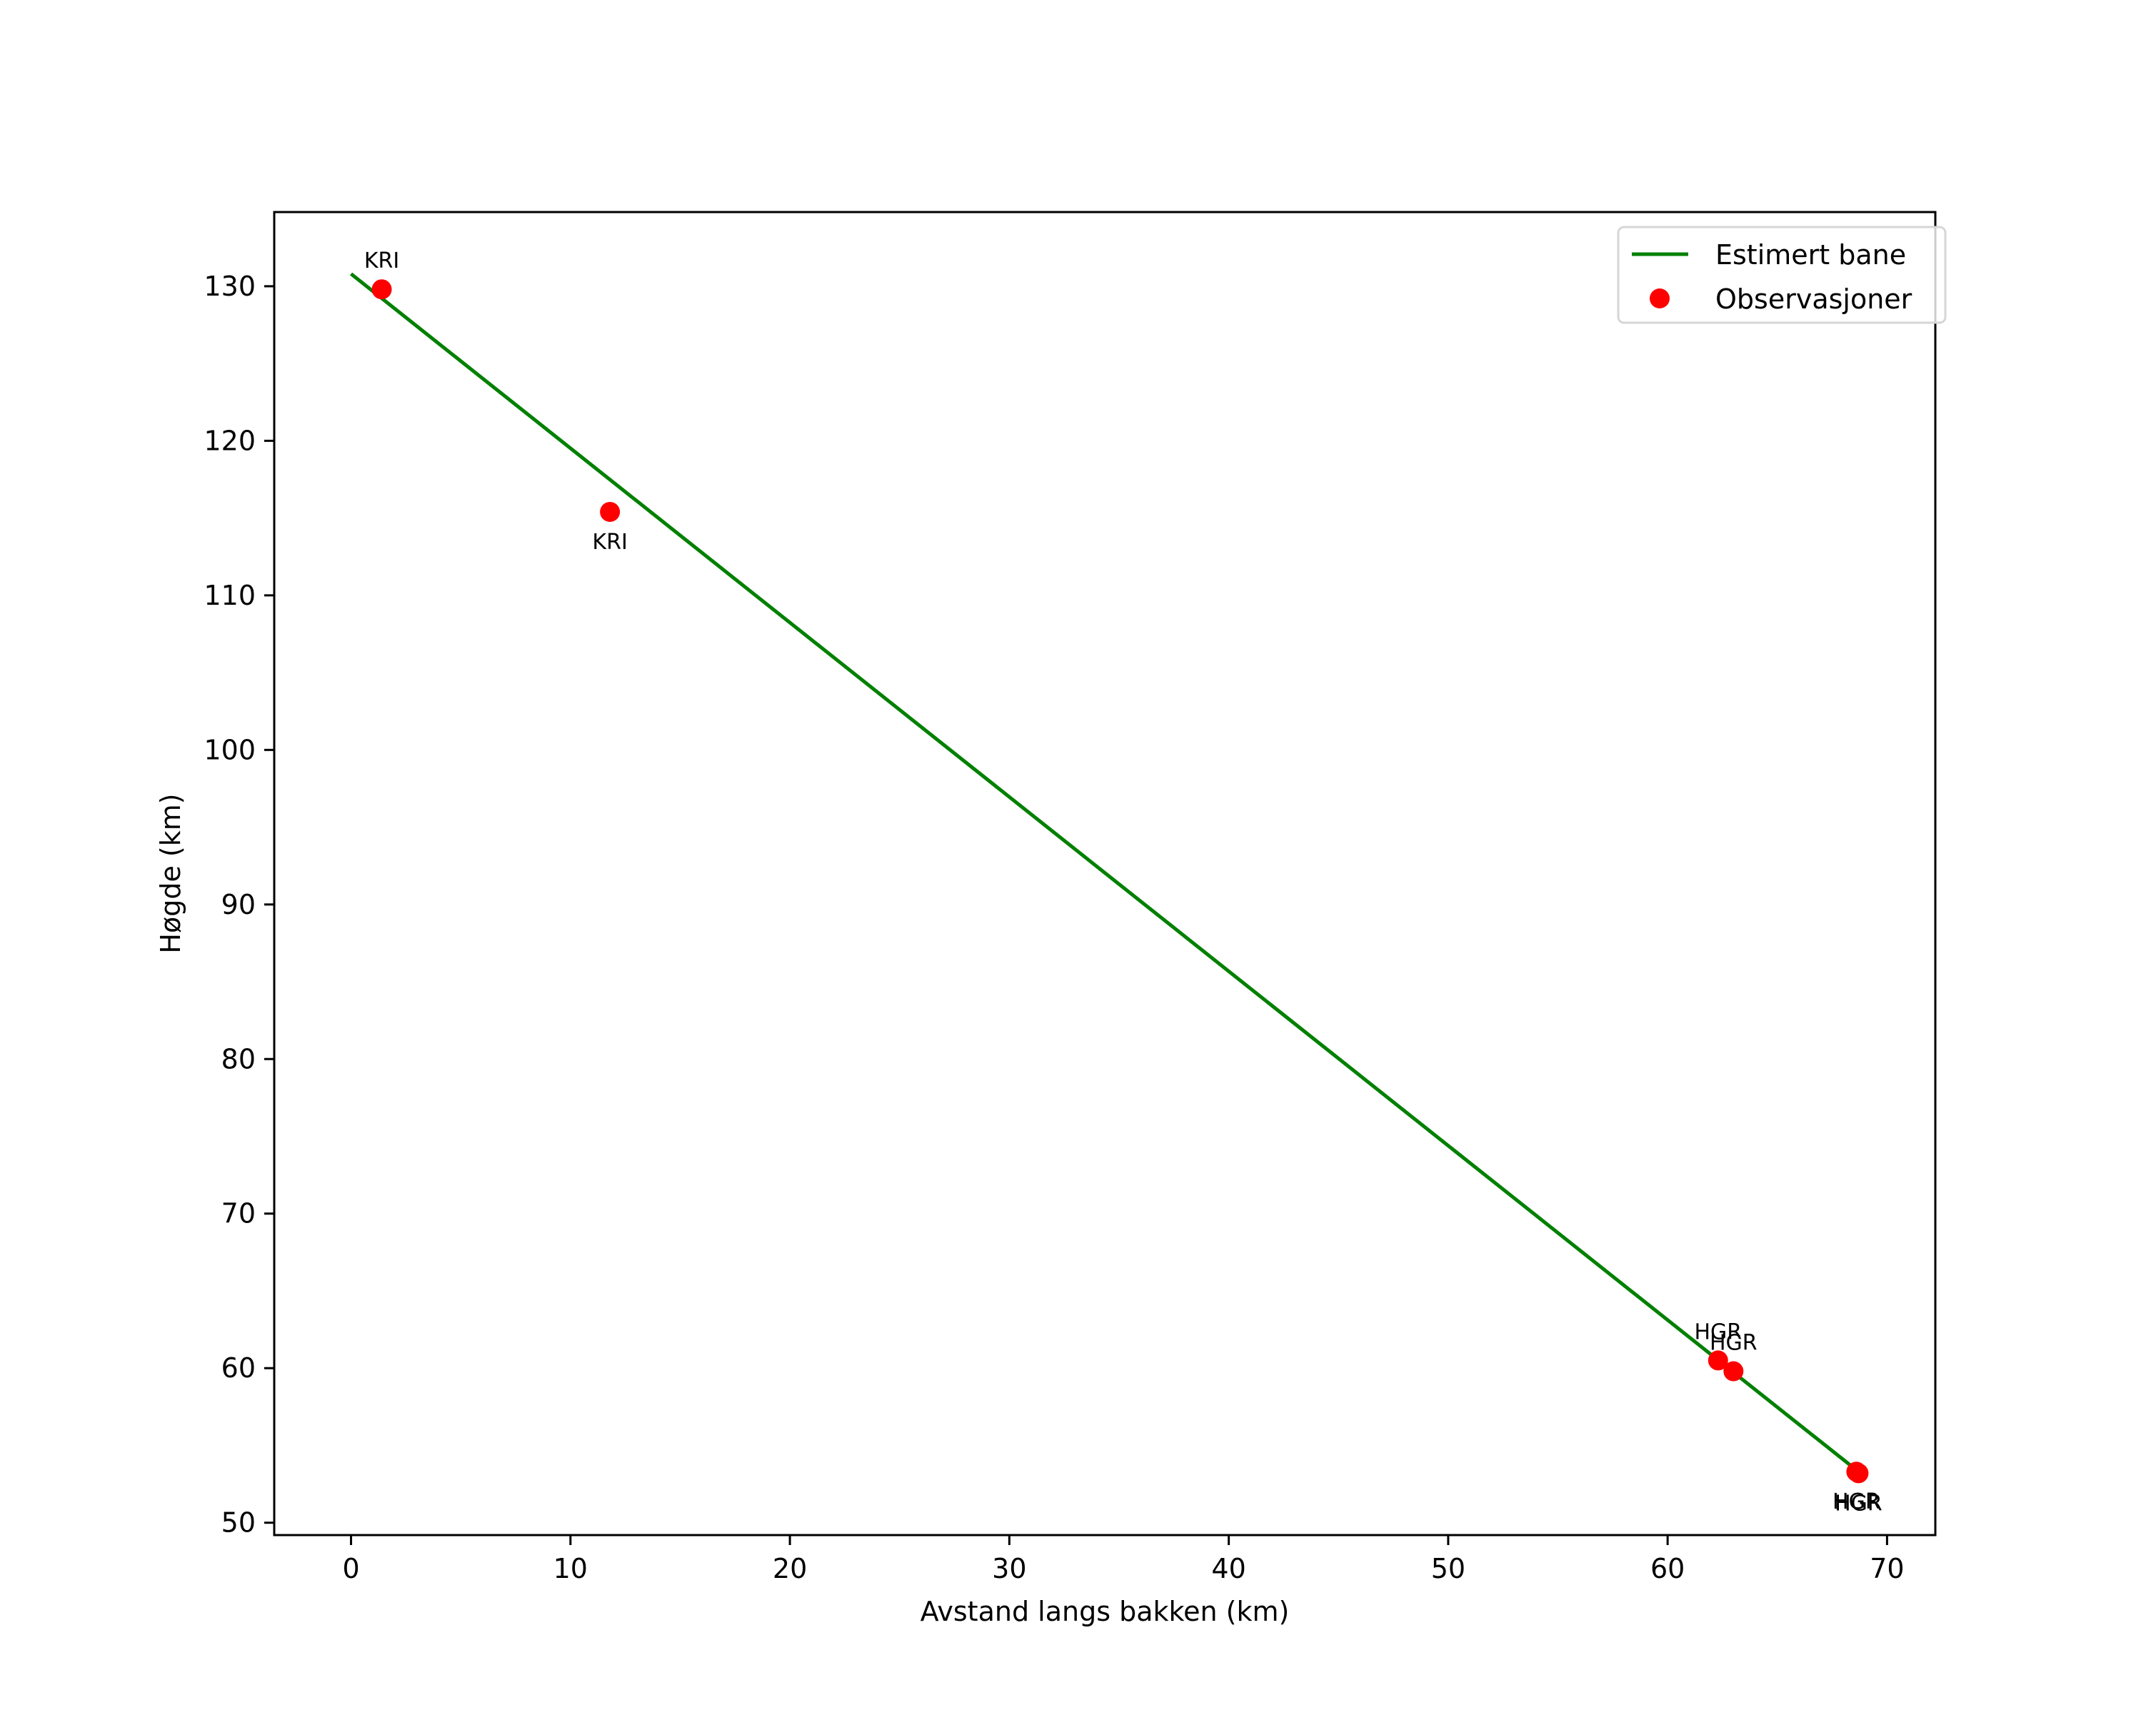 Image resolution: width=2156 pixels, height=1730 pixels. I want to click on x-axis: 0 10 20 30 40 50 60 70, so click(1123, 1559).